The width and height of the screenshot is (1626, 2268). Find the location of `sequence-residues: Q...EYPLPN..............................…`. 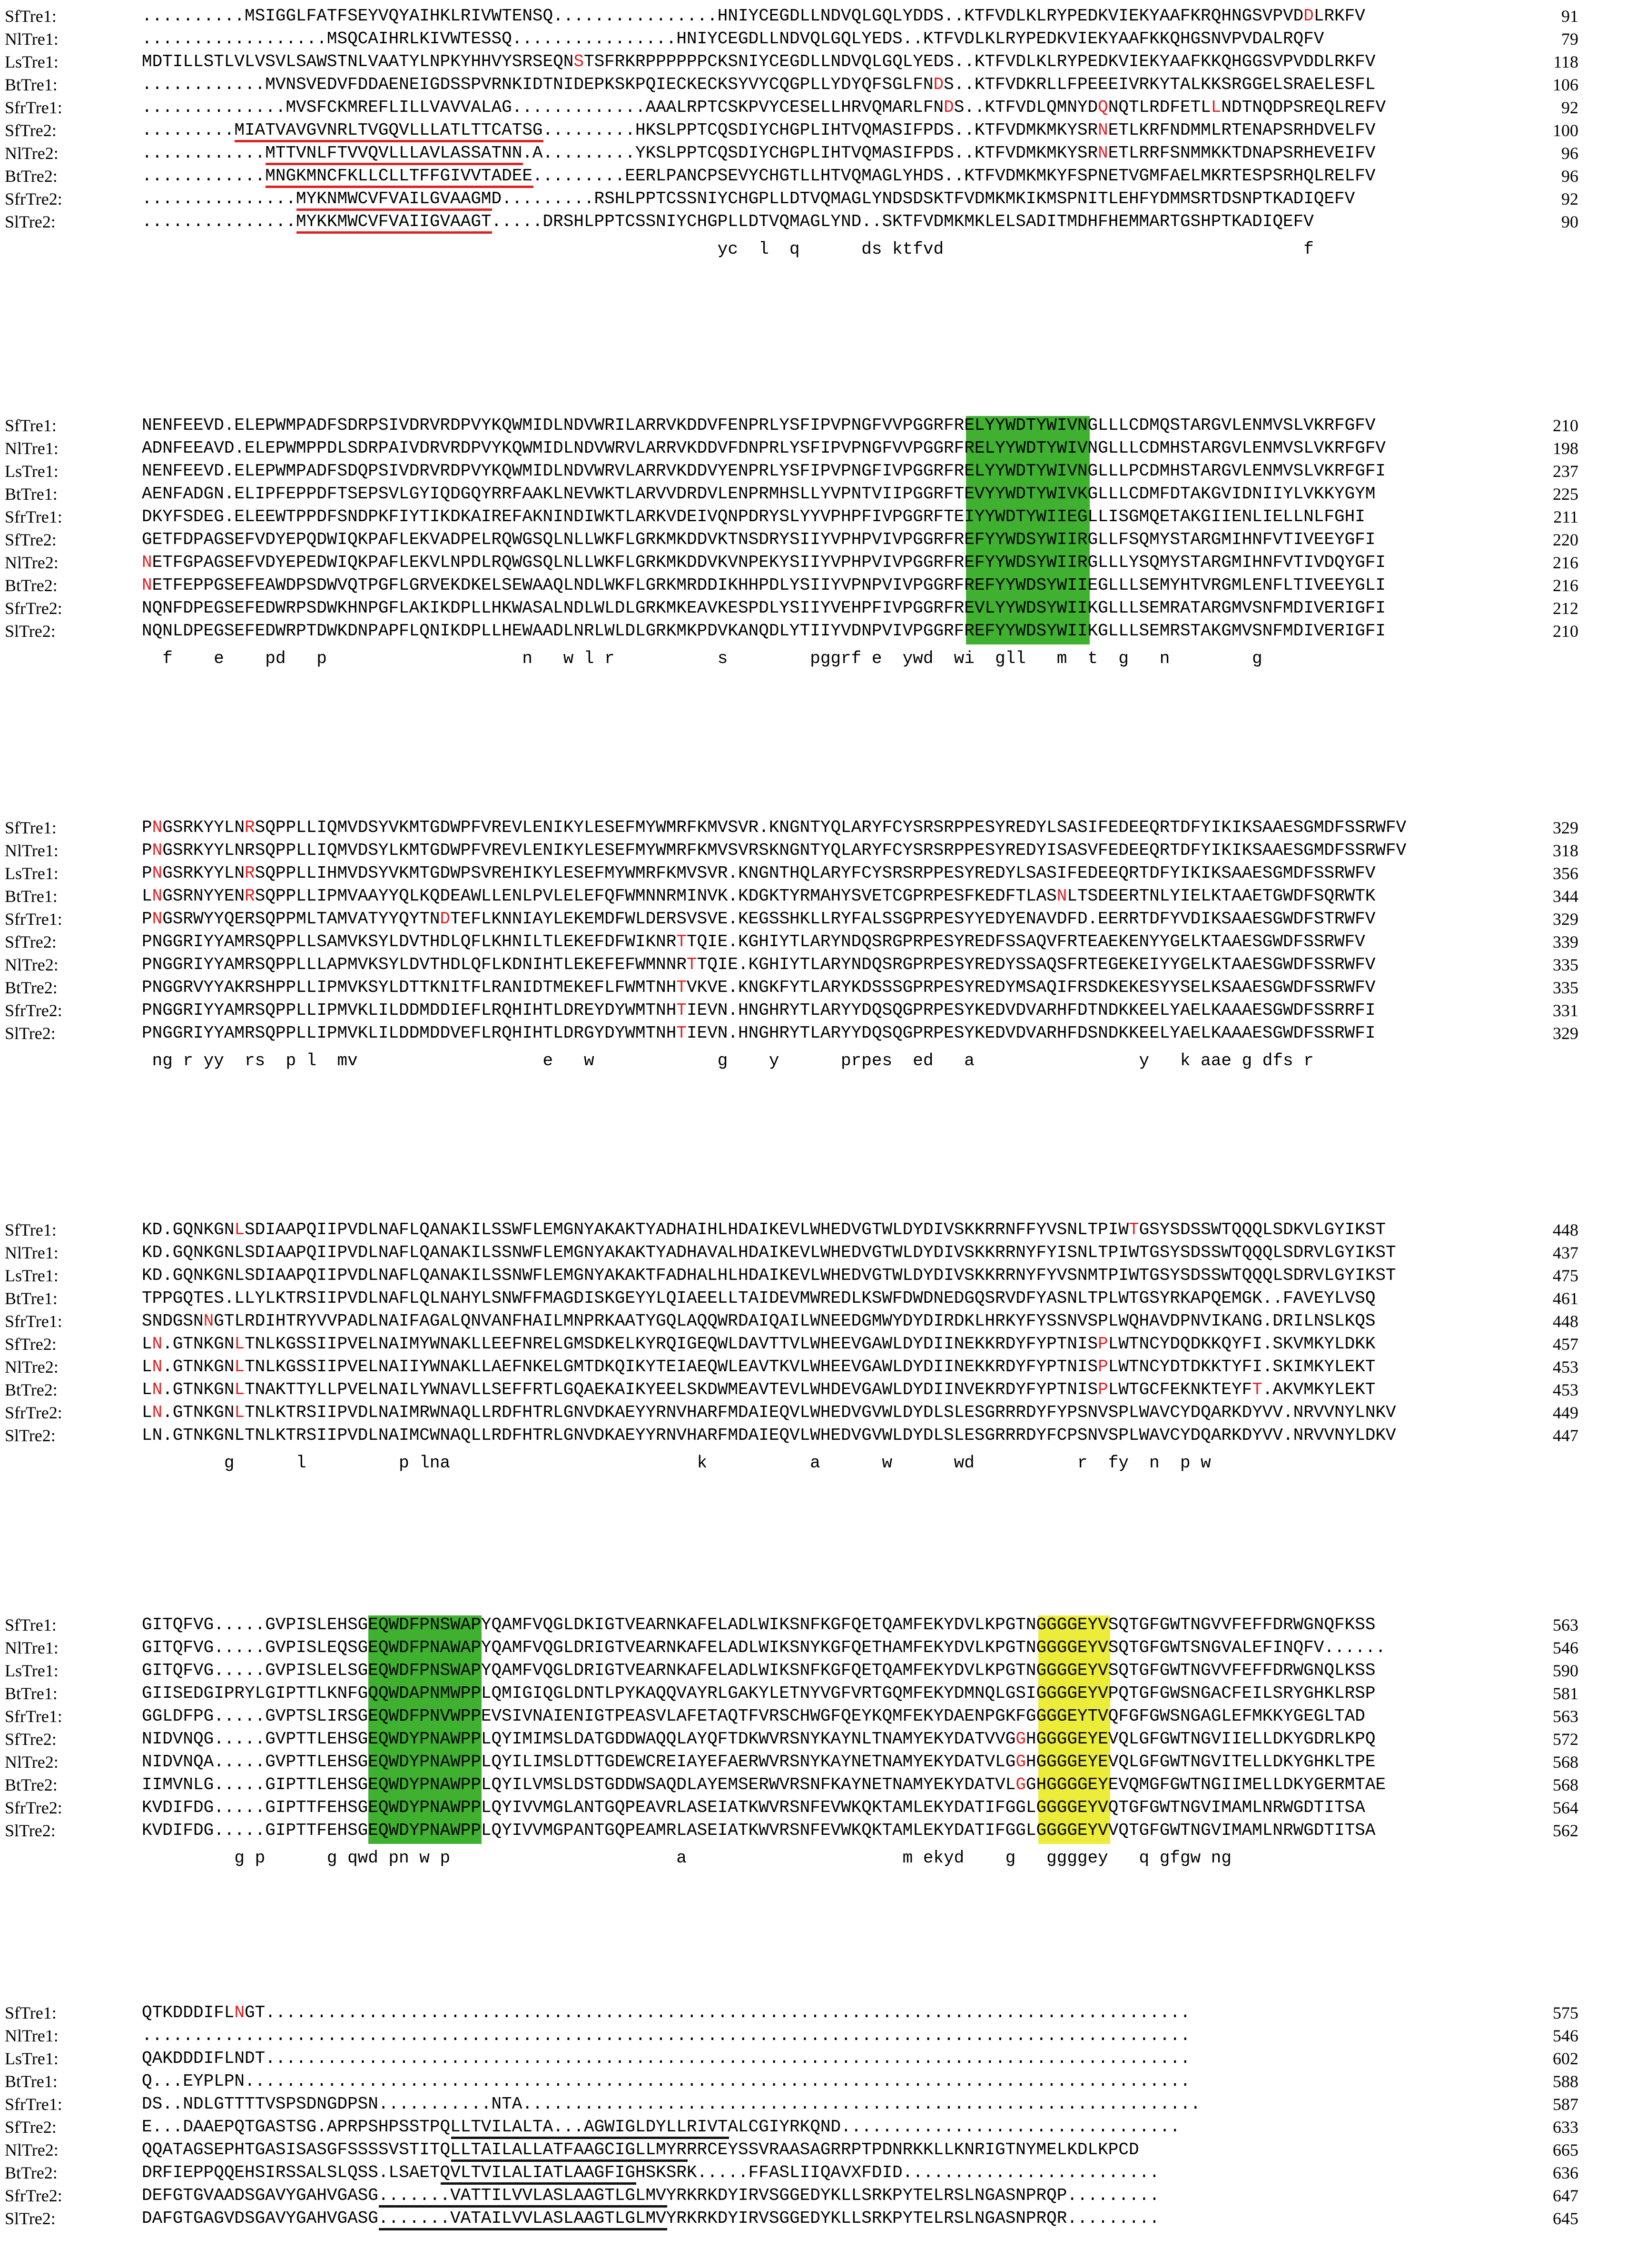

sequence-residues: Q...EYPLPN..............................… is located at coordinates (667, 2081).